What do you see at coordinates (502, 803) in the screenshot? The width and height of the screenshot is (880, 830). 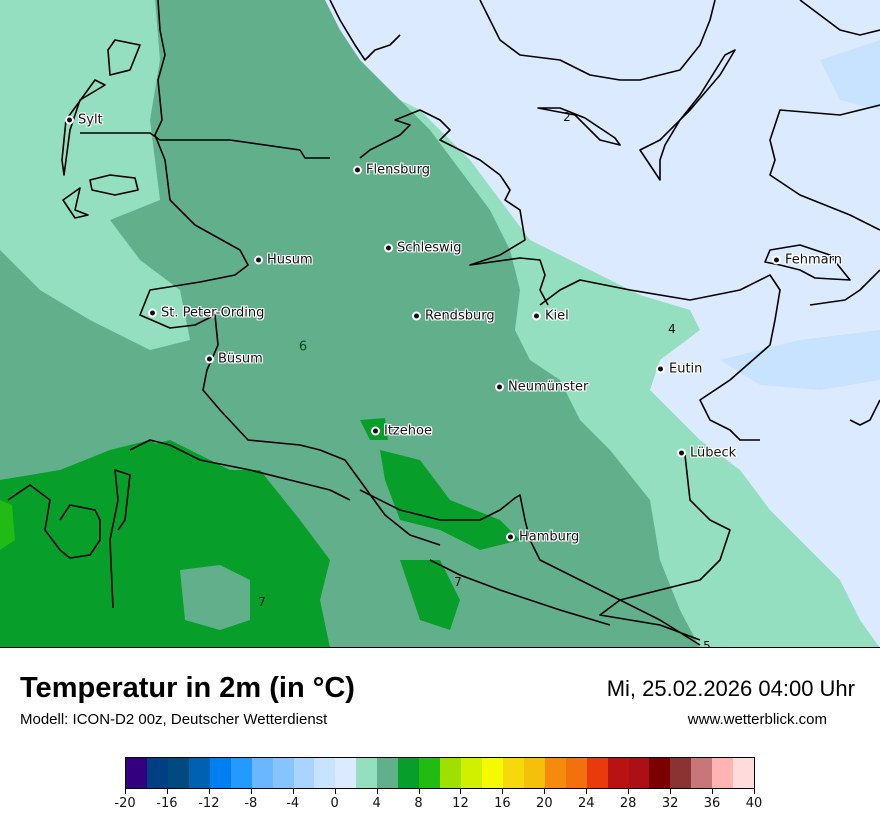 I see `colorbar-tick-label: 16` at bounding box center [502, 803].